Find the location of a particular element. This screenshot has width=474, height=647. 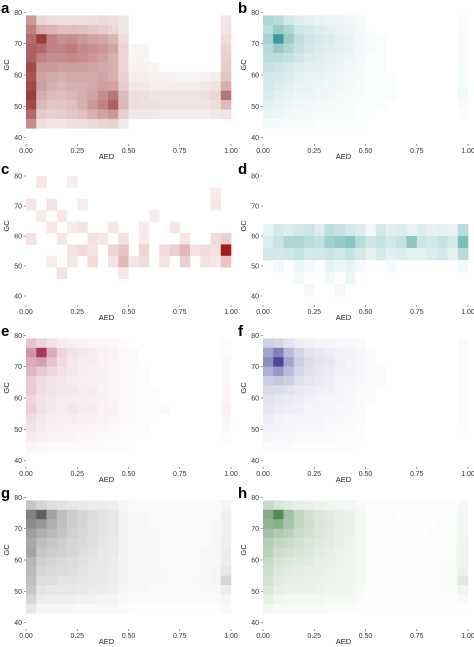

heatmap-panel-h: h 40 50 60 70 80 0.00 0.25 0.50 0.75 1.00 AED GC is located at coordinates (355, 565).